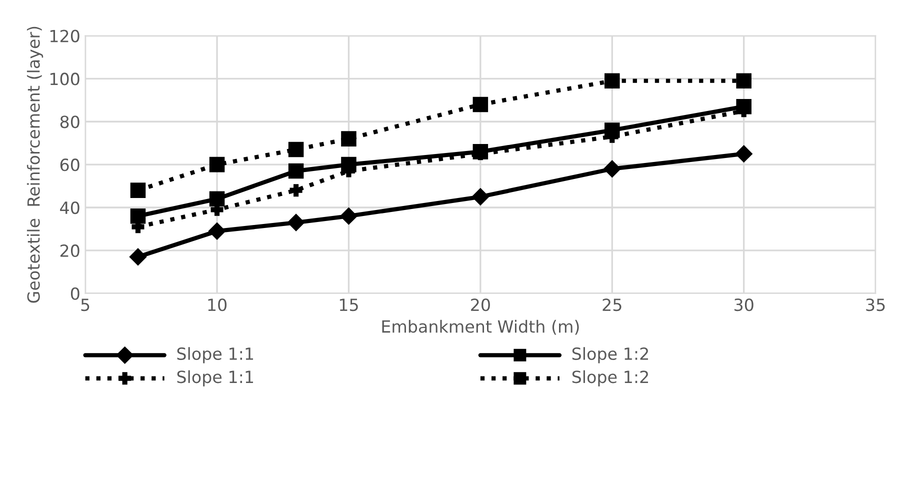  What do you see at coordinates (70, 122) in the screenshot?
I see `y-tick-label: 80` at bounding box center [70, 122].